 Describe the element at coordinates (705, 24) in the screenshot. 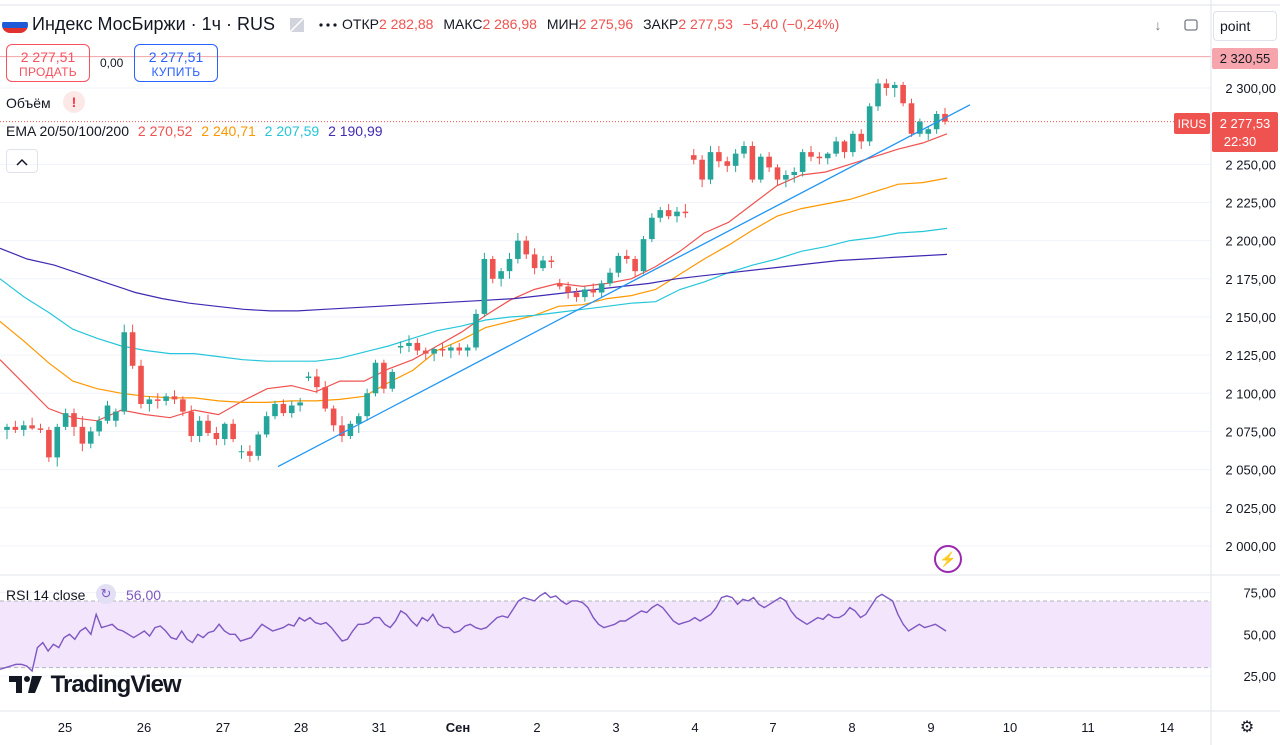

I see `close-value: 2 277,53` at that location.